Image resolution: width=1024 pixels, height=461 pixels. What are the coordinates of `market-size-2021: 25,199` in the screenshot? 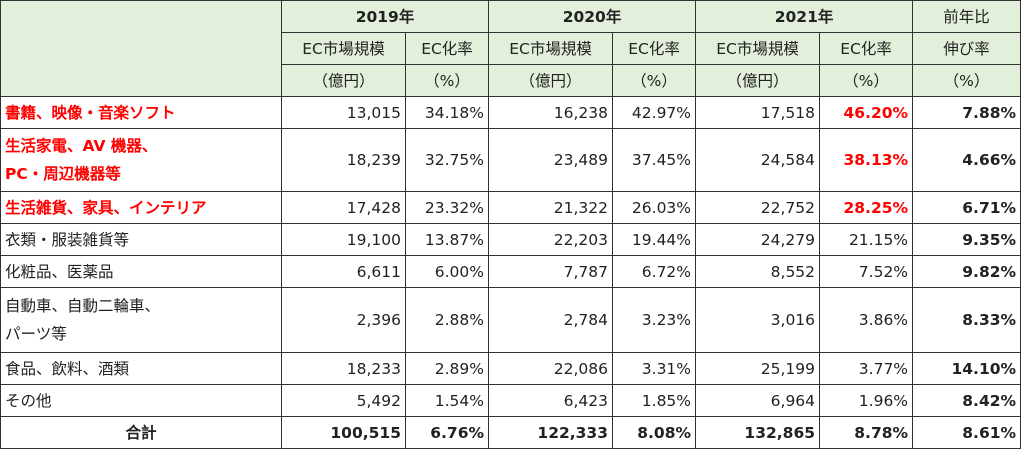 It's located at (758, 368).